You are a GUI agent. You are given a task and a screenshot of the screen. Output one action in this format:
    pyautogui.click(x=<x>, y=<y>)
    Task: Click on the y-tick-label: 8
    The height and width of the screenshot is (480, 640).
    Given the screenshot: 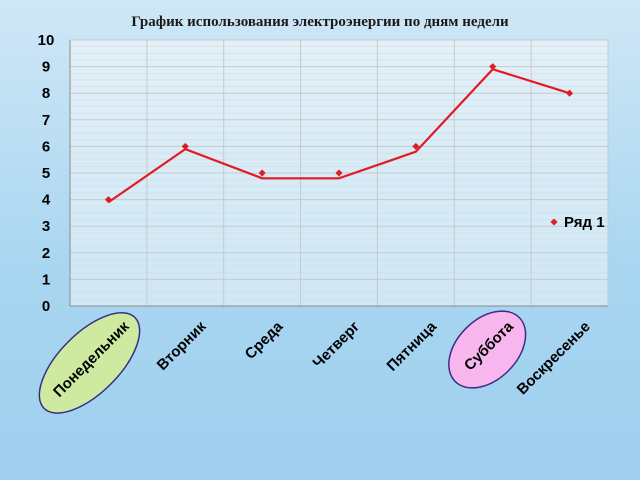 What is the action you would take?
    pyautogui.click(x=46, y=93)
    